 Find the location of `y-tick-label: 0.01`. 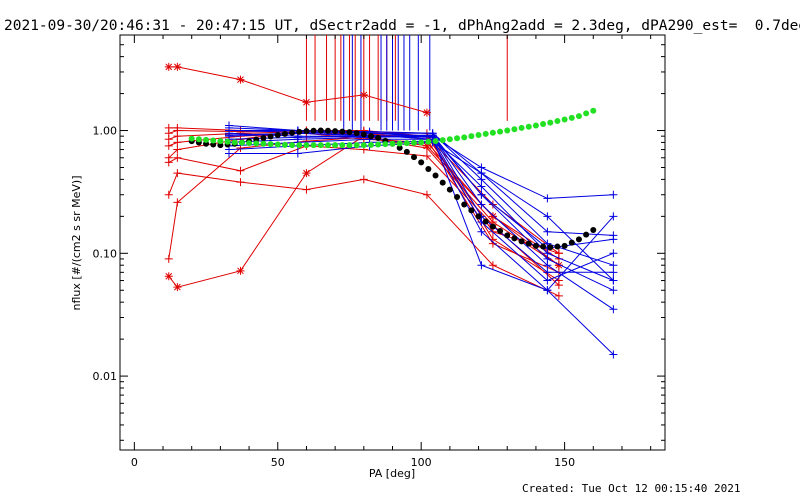

y-tick-label: 0.01 is located at coordinates (105, 376).